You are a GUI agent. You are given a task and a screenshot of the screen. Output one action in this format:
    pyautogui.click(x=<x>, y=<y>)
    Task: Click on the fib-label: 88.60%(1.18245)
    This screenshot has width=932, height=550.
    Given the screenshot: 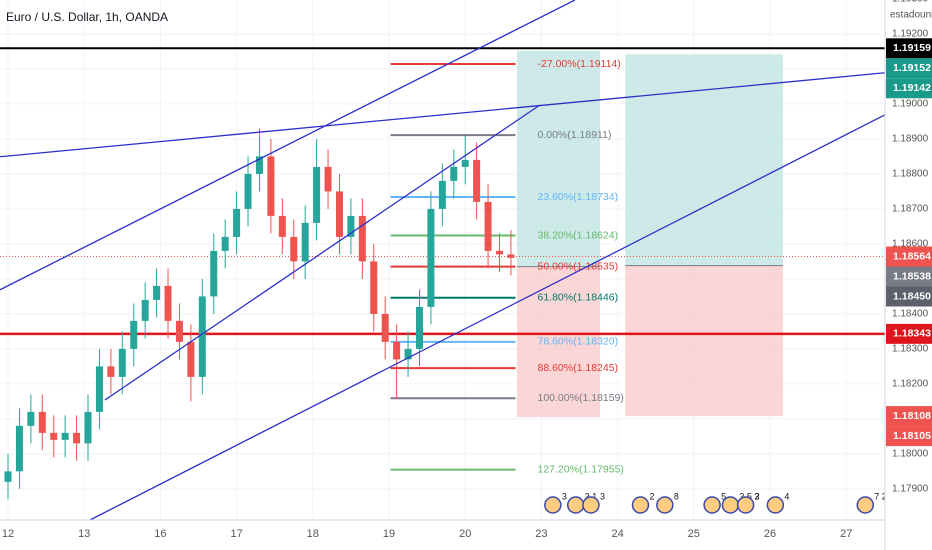 What is the action you would take?
    pyautogui.click(x=578, y=368)
    